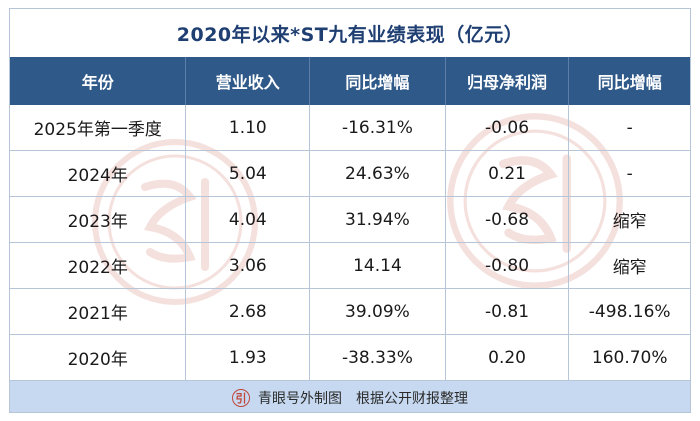  I want to click on header-year: 年份, so click(98, 81).